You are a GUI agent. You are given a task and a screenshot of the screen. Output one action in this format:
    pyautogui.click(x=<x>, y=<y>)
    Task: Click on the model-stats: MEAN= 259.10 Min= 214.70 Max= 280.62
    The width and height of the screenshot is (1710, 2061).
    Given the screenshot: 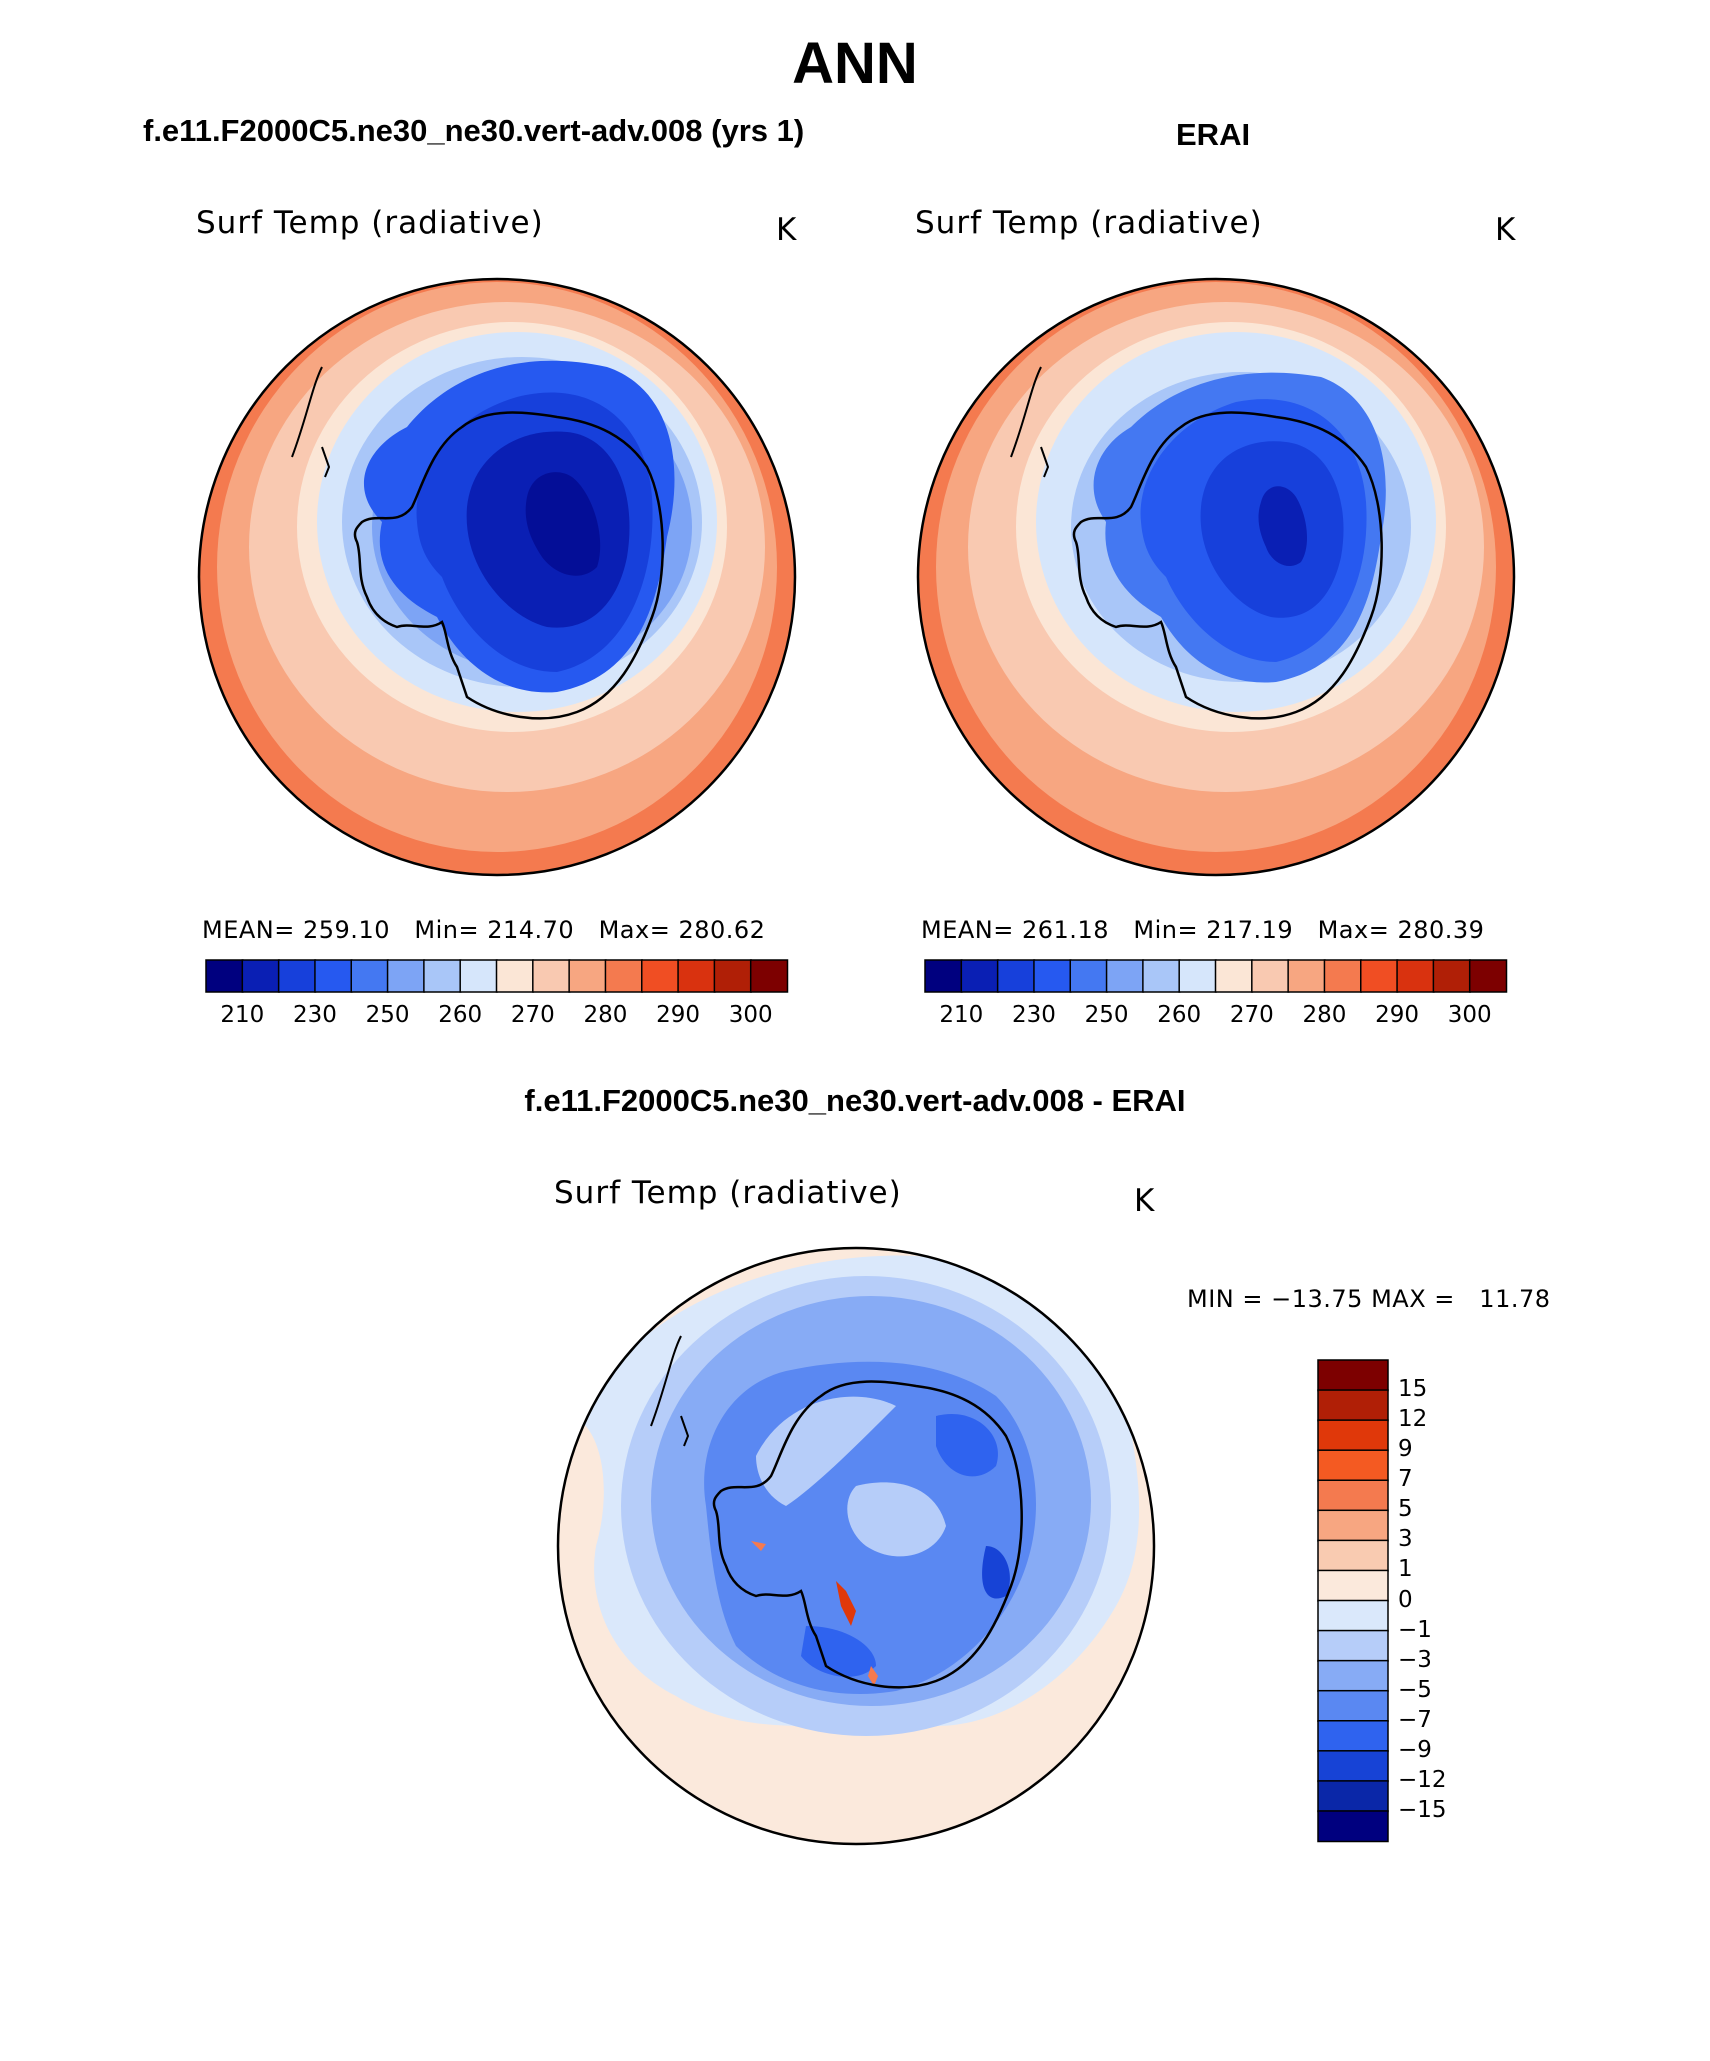 What is the action you would take?
    pyautogui.click(x=483, y=930)
    